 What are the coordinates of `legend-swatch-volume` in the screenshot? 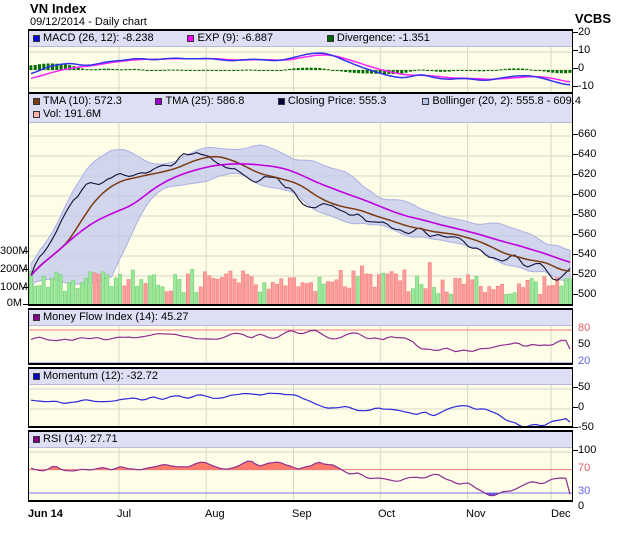 It's located at (36, 114).